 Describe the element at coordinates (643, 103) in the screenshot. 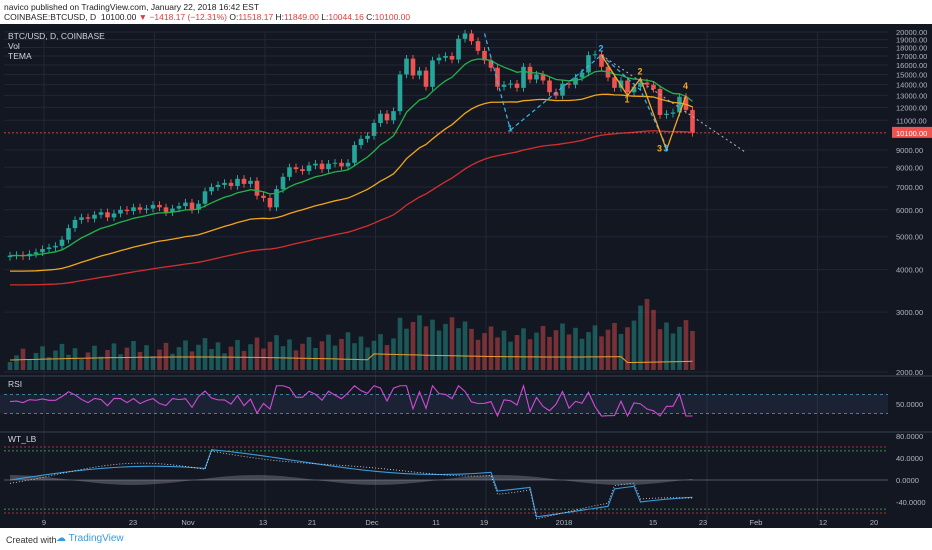

I see `wave-path-orange` at that location.